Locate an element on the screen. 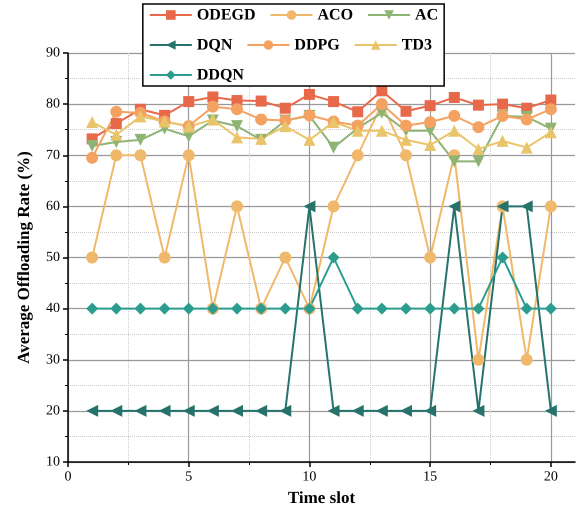 This screenshot has height=513, width=587. x-tick-label: 20 is located at coordinates (551, 477).